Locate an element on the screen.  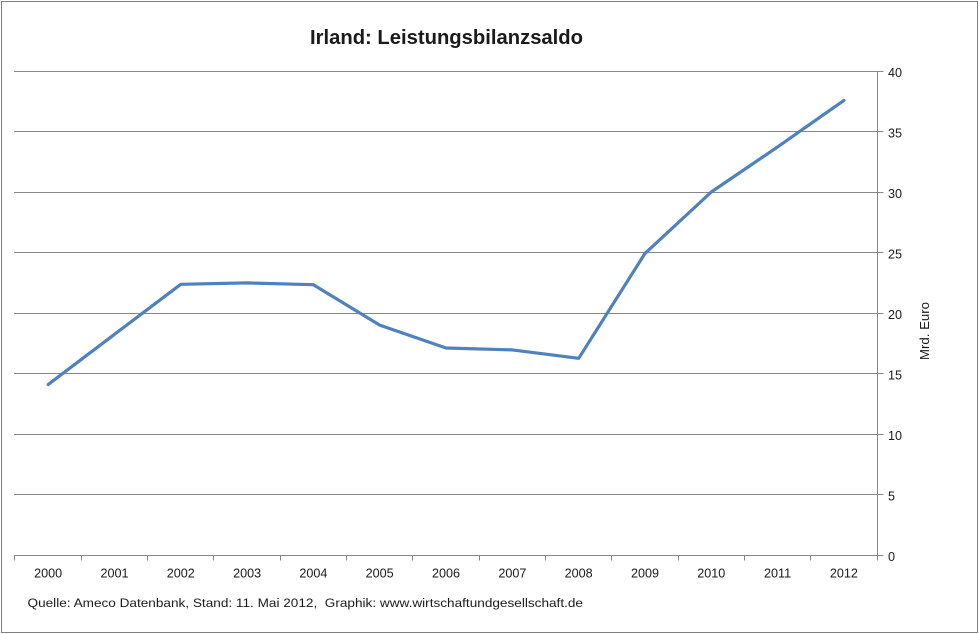
svg-text: 5 is located at coordinates (891, 496).